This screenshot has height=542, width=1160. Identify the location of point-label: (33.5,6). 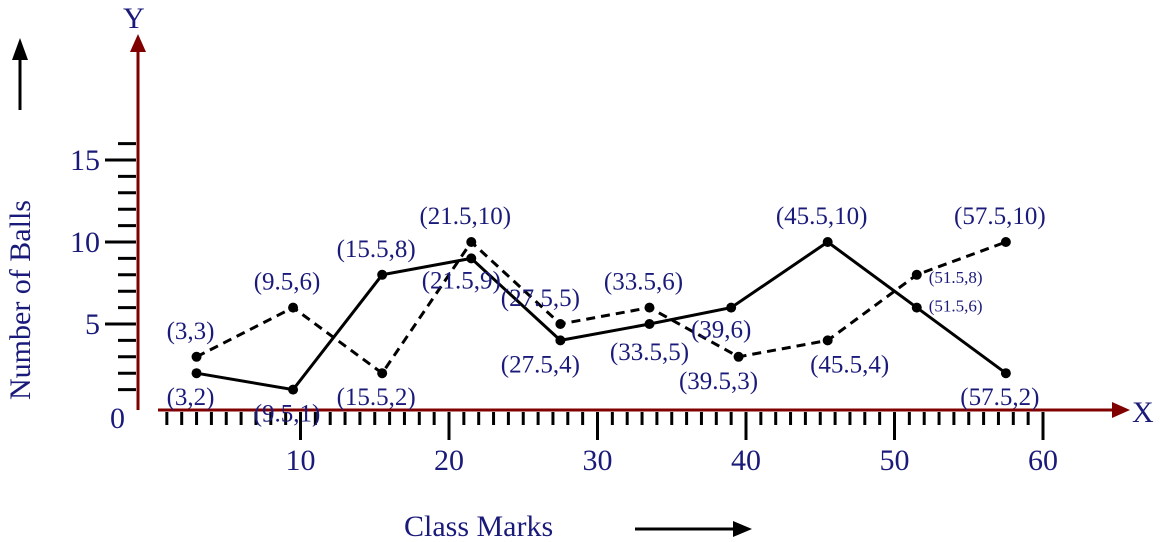
(643, 282).